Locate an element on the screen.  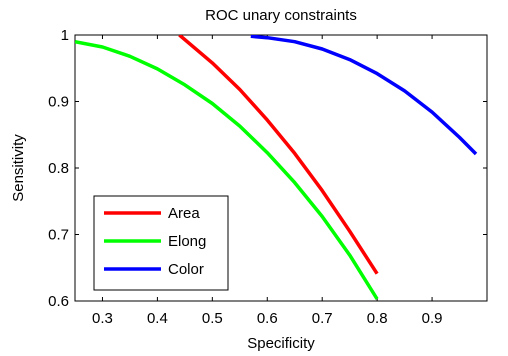
legend-label-color: Color is located at coordinates (186, 269).